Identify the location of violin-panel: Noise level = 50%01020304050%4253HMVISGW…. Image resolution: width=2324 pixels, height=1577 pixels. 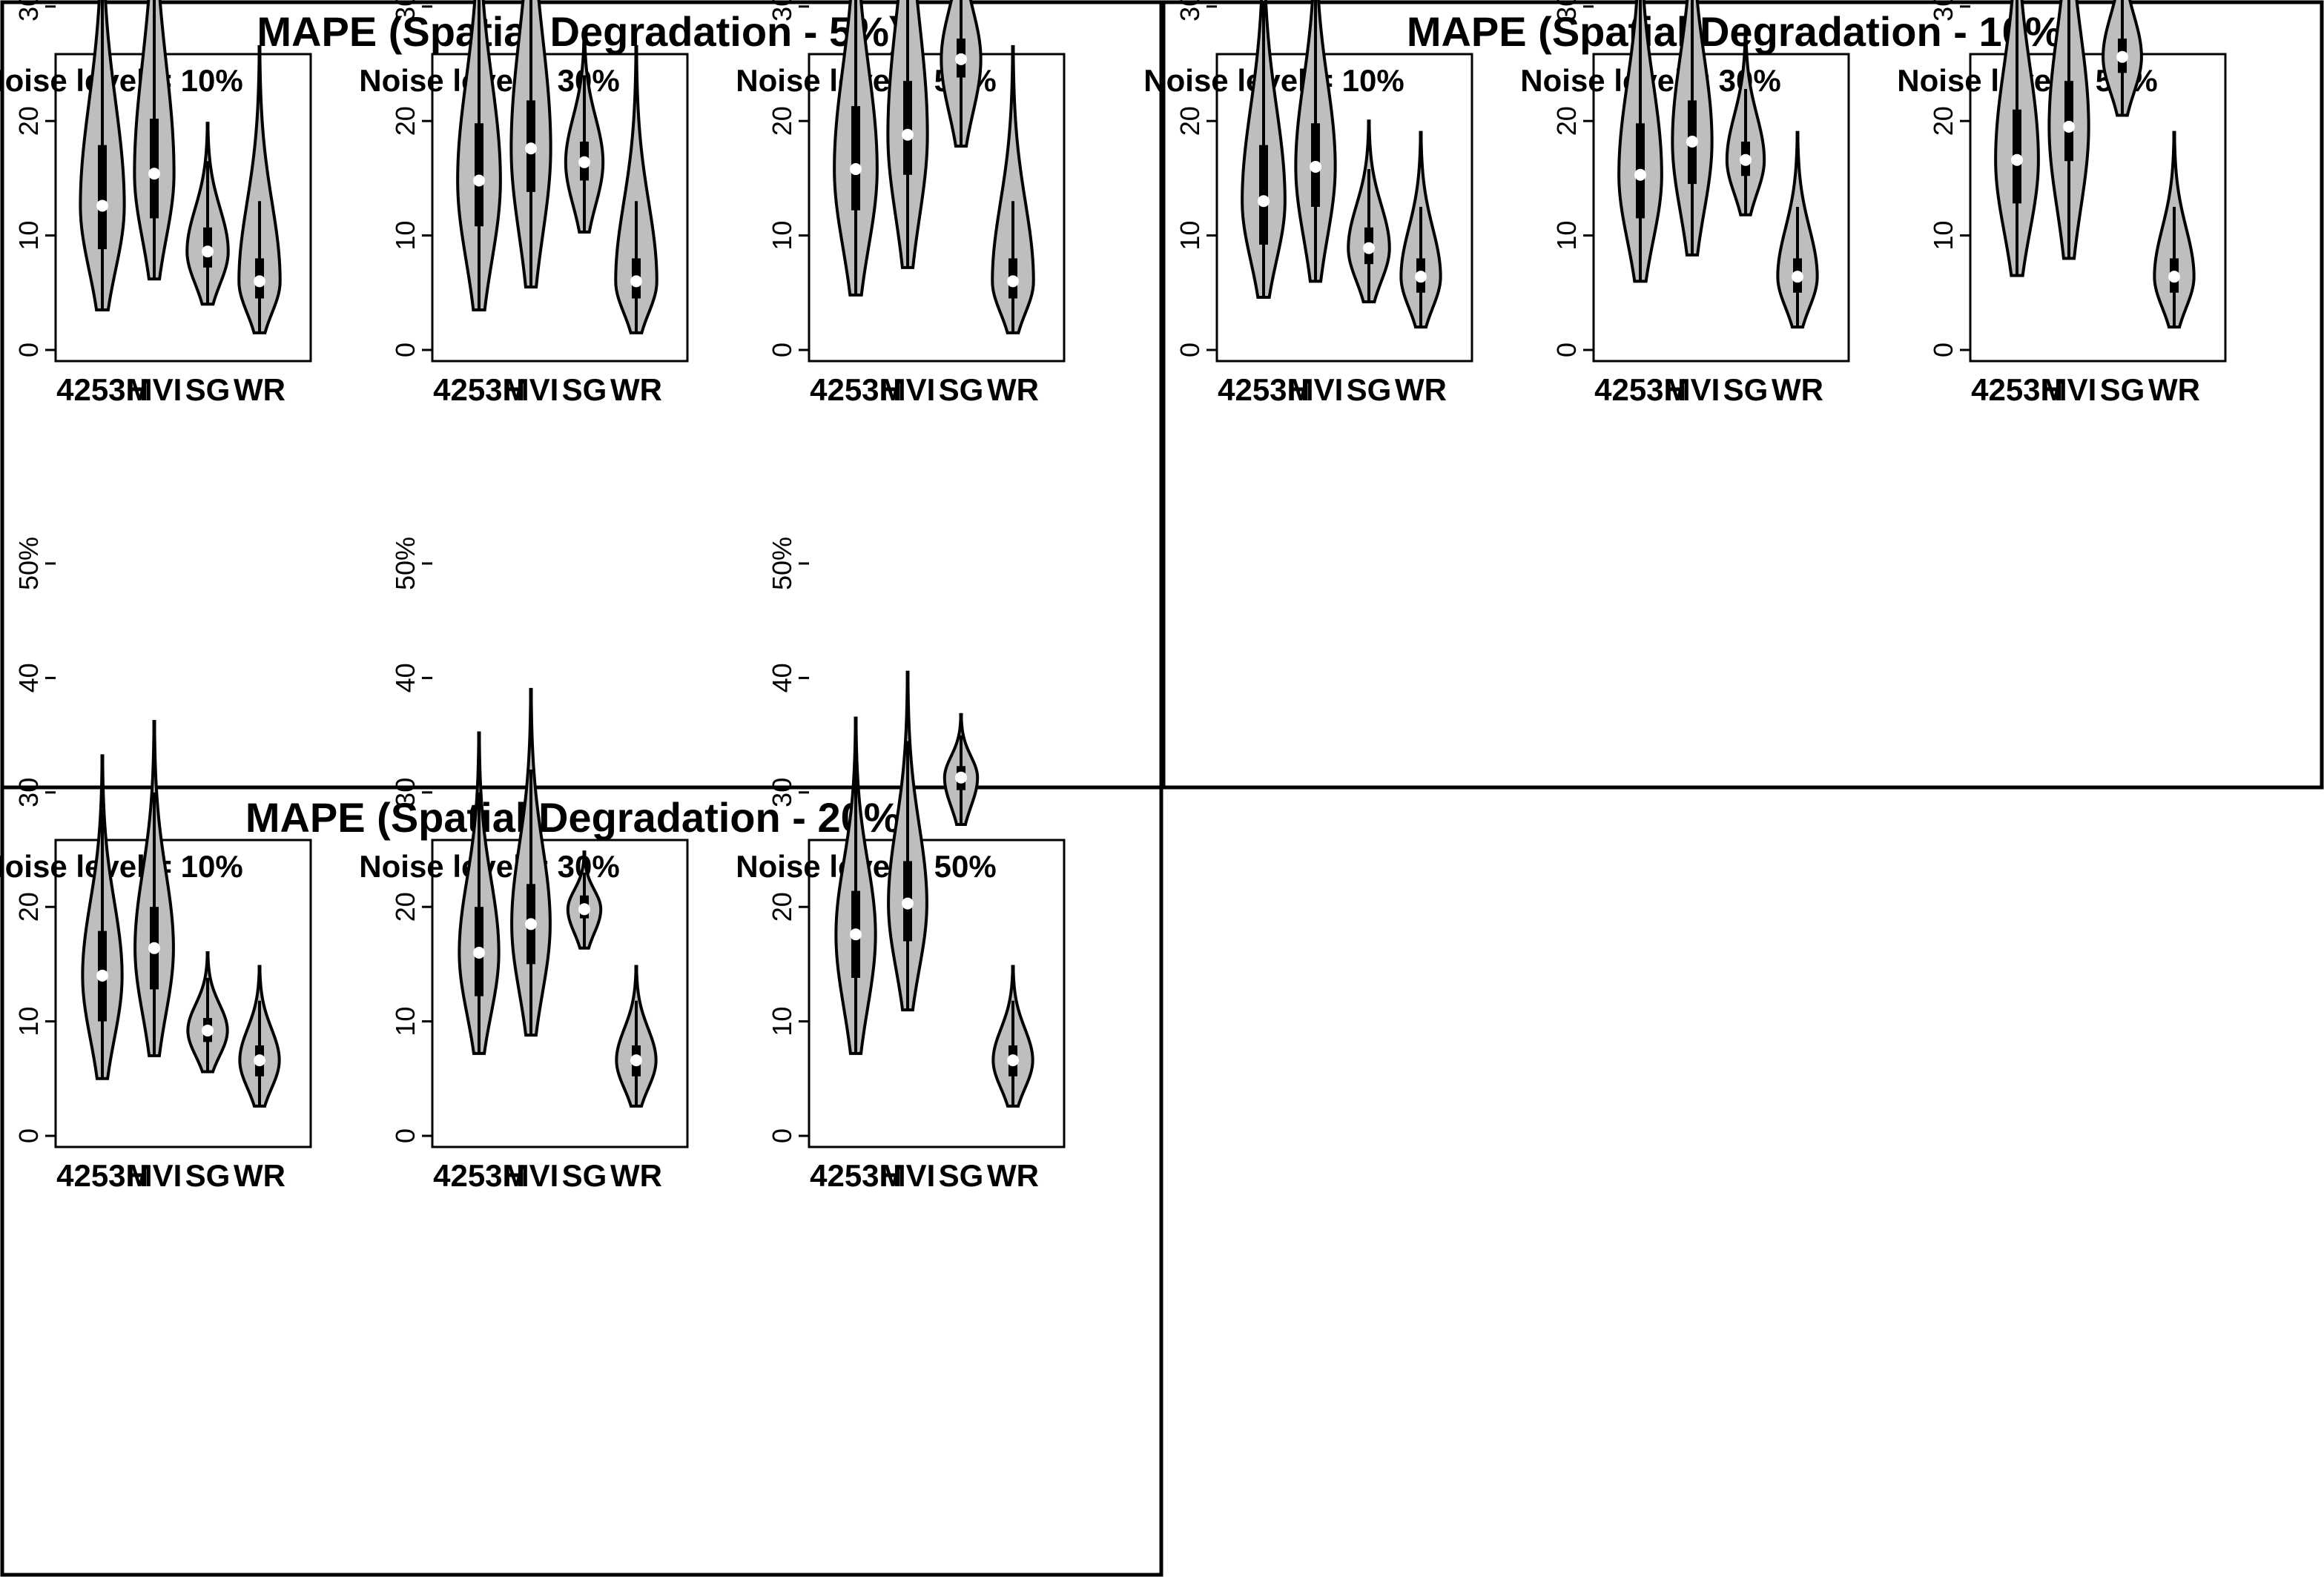
(2062, 203).